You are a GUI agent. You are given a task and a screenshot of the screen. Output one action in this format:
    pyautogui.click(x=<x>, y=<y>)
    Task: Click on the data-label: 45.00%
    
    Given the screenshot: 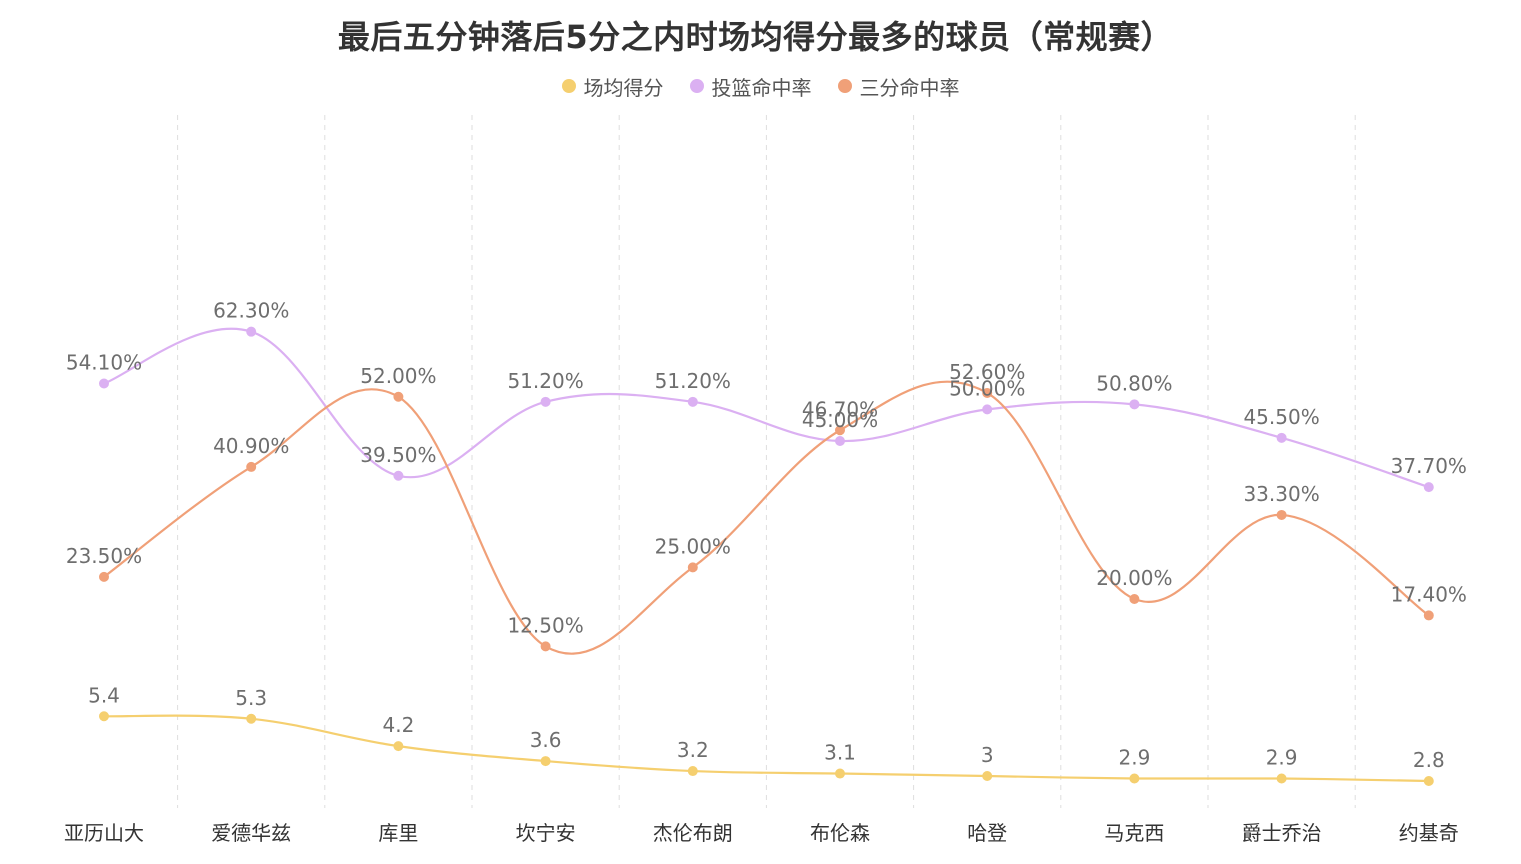 What is the action you would take?
    pyautogui.click(x=840, y=420)
    